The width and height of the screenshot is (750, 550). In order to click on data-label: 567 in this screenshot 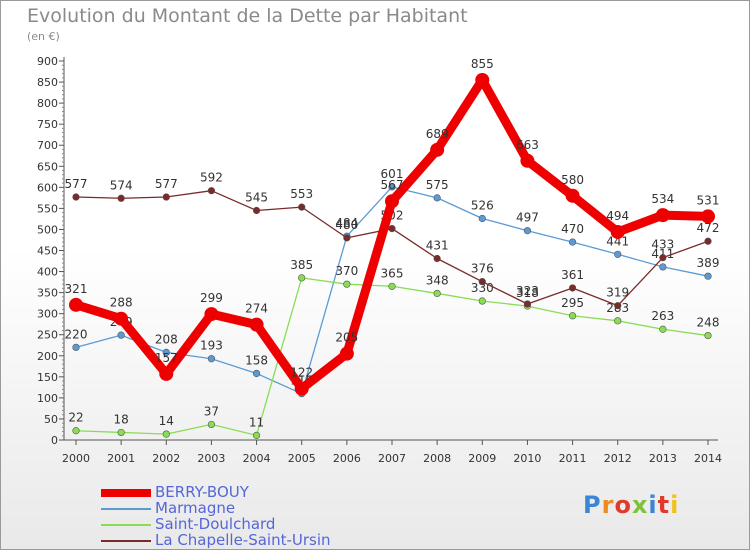, I will do `click(392, 185)`.